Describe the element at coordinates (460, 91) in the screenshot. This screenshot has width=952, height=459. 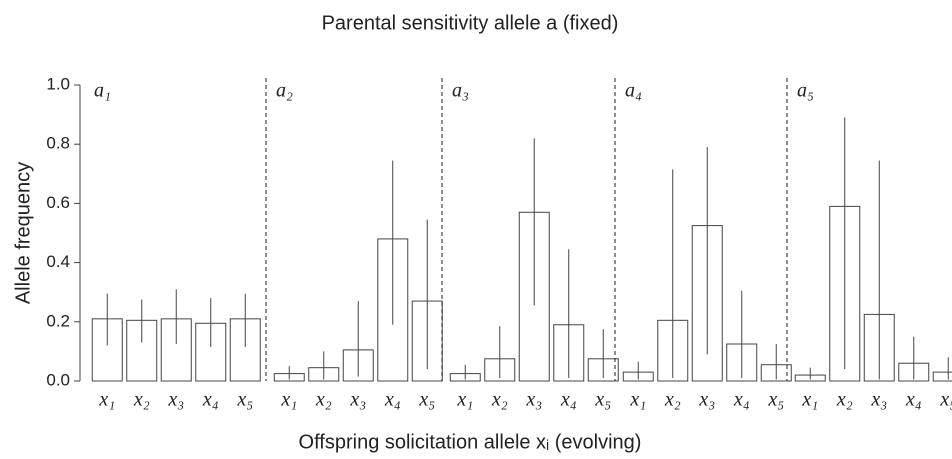
I see `group-label: a₃` at that location.